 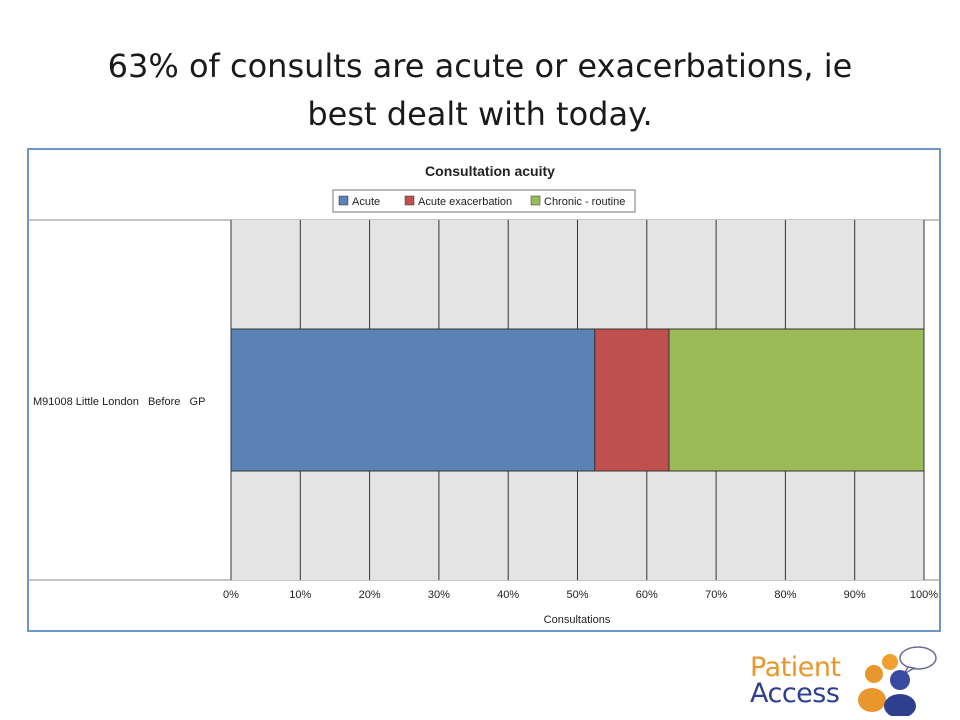 I want to click on slide-title-line-2: best dealt with today., so click(x=480, y=114).